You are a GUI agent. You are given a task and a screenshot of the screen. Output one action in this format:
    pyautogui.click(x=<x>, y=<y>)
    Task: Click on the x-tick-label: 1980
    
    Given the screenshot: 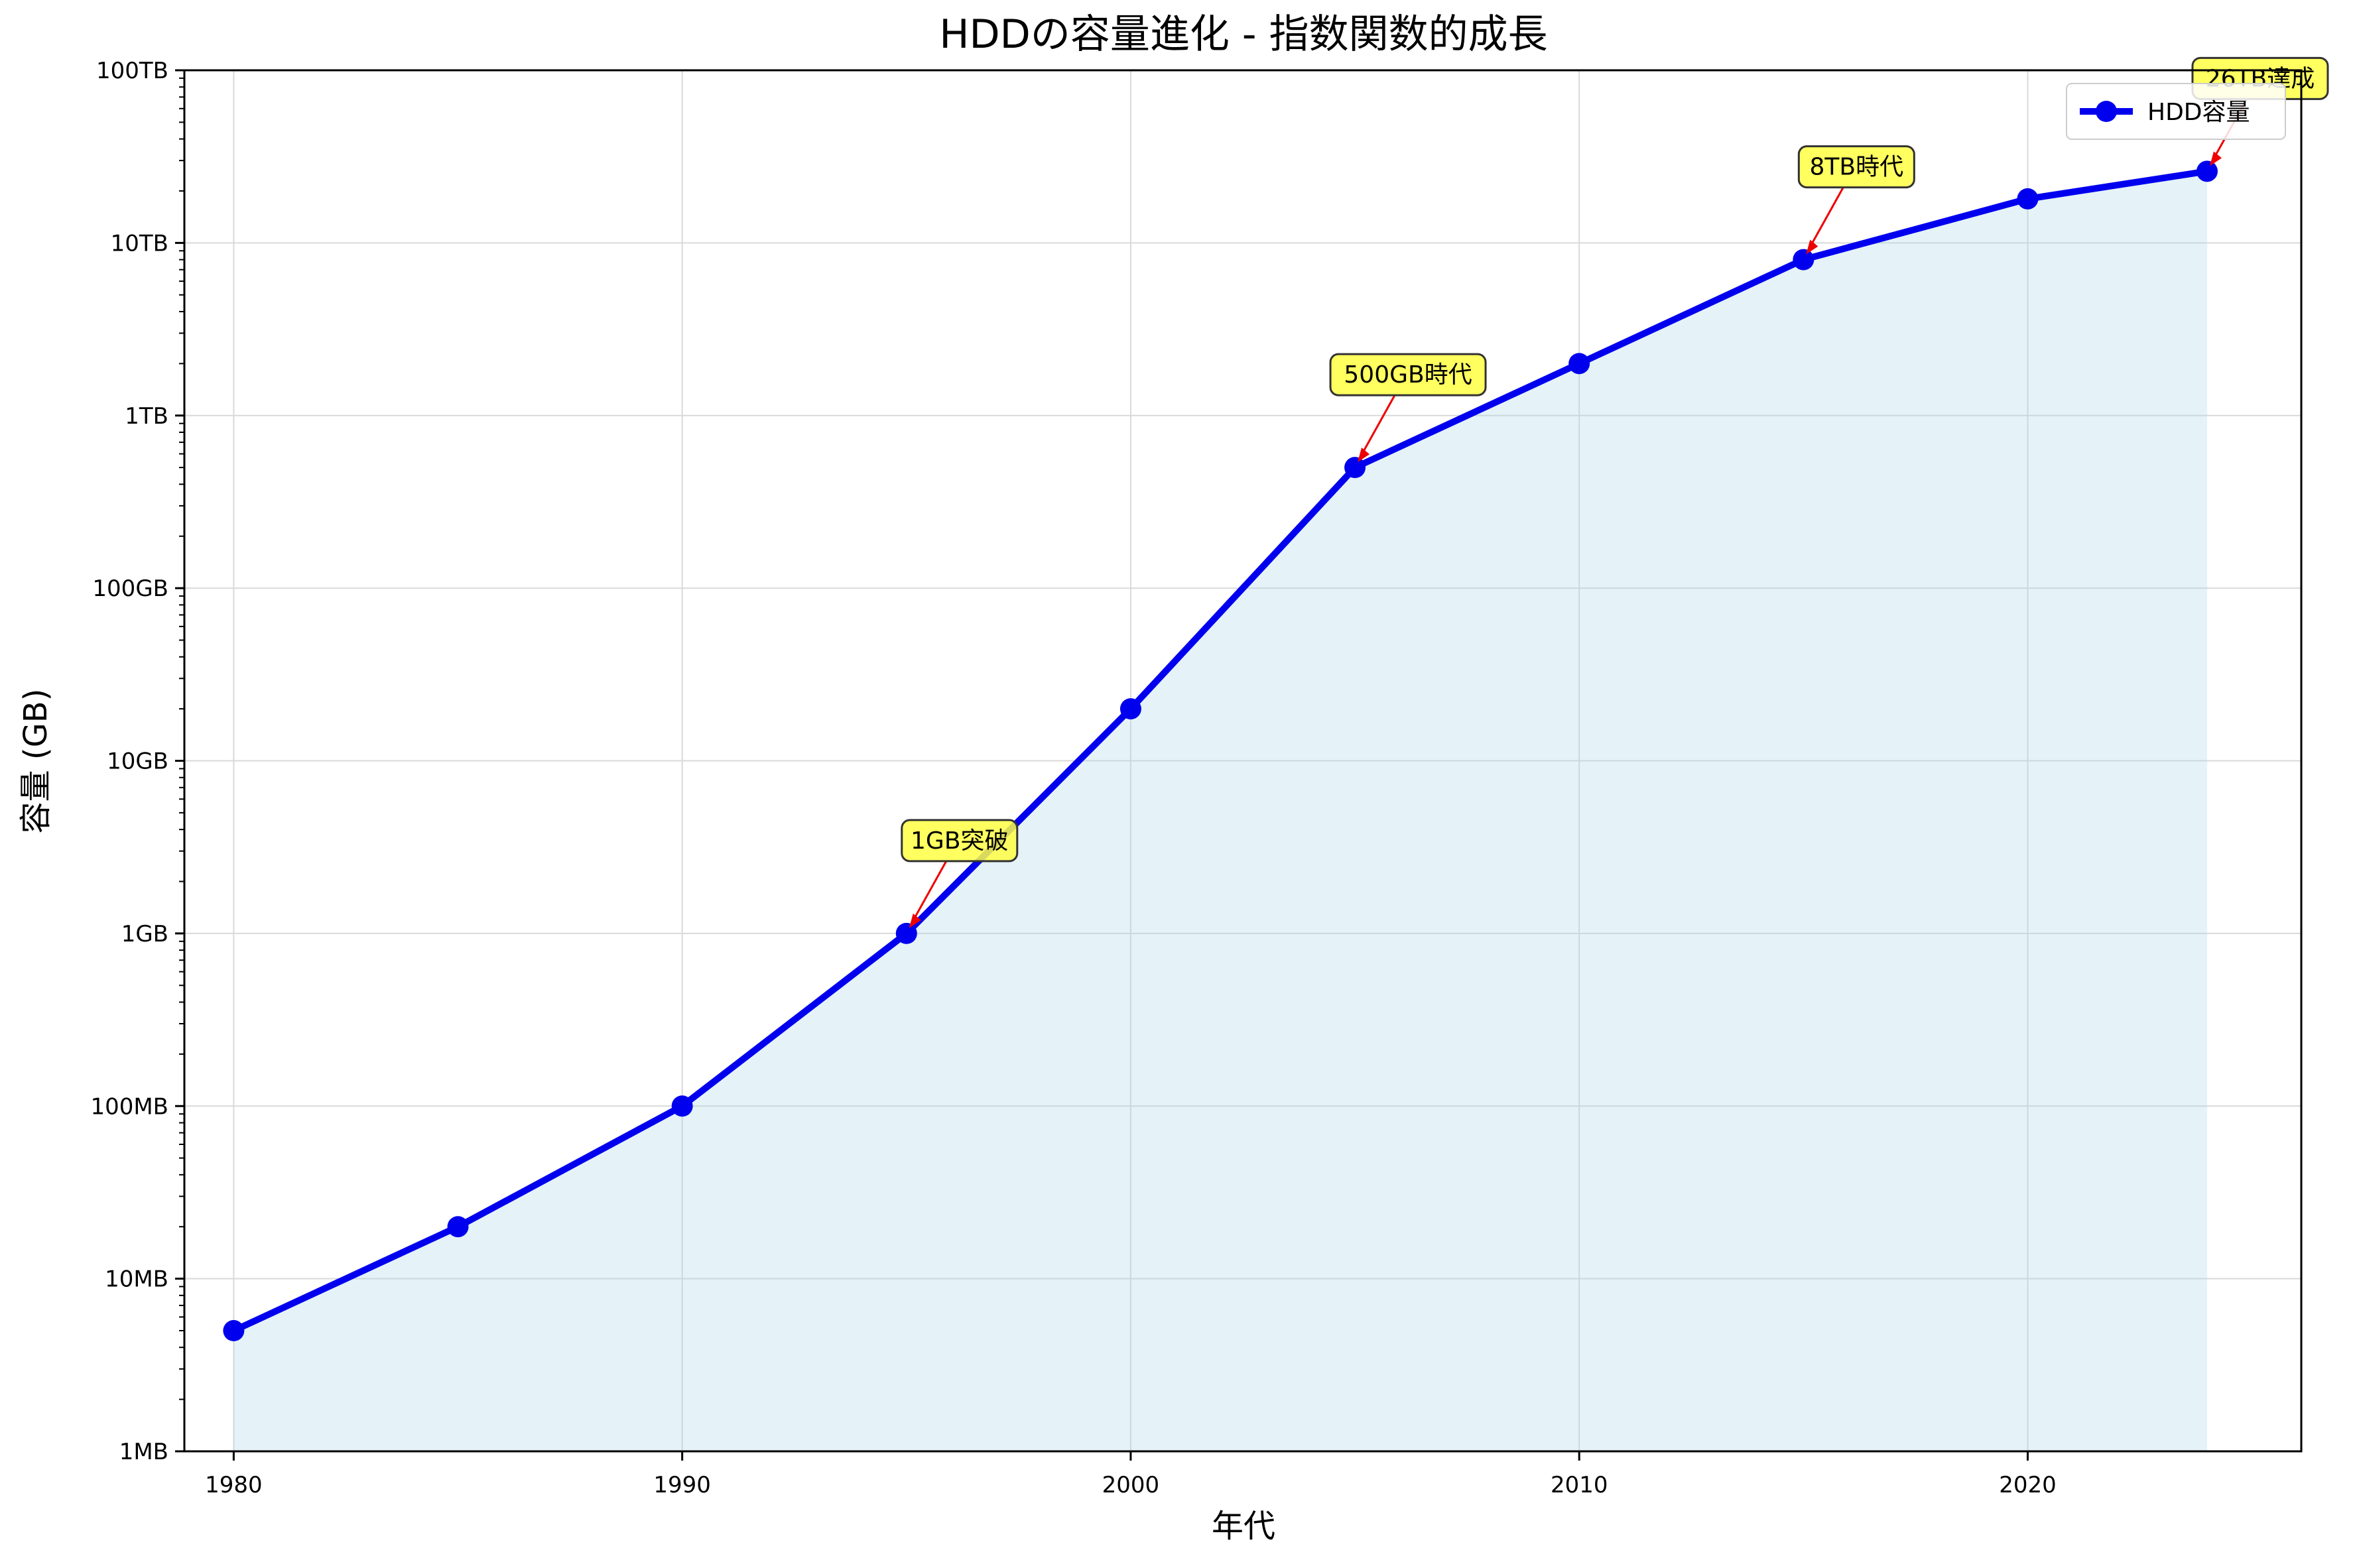 What is the action you would take?
    pyautogui.click(x=234, y=1485)
    